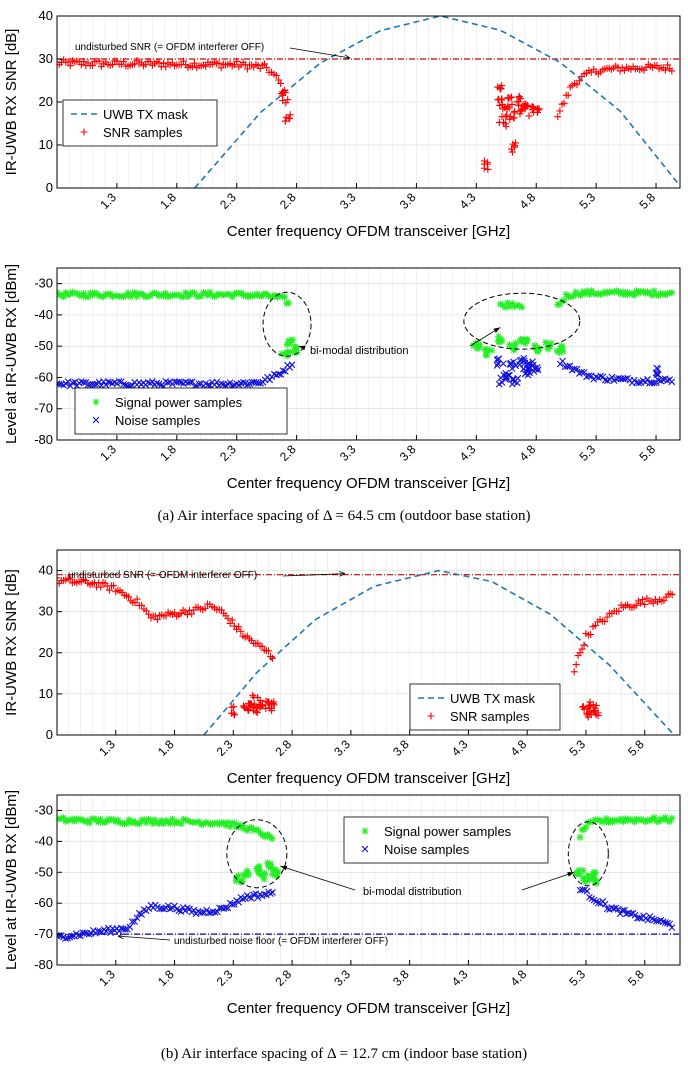  I want to click on x-tick-label: 3.3, so click(342, 748).